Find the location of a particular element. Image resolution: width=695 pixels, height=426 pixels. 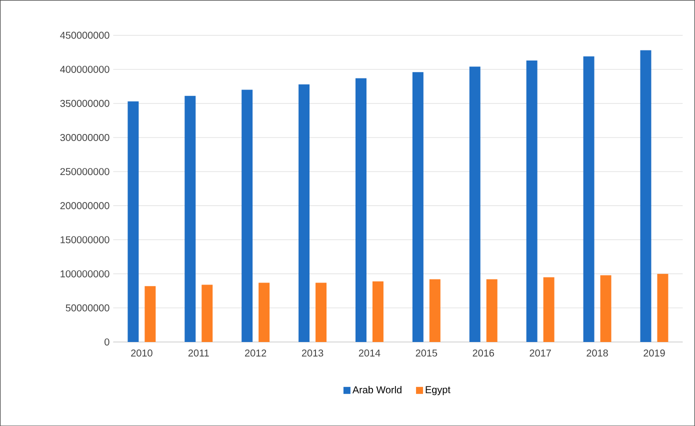

y-tick-label: 200000000 is located at coordinates (85, 206).